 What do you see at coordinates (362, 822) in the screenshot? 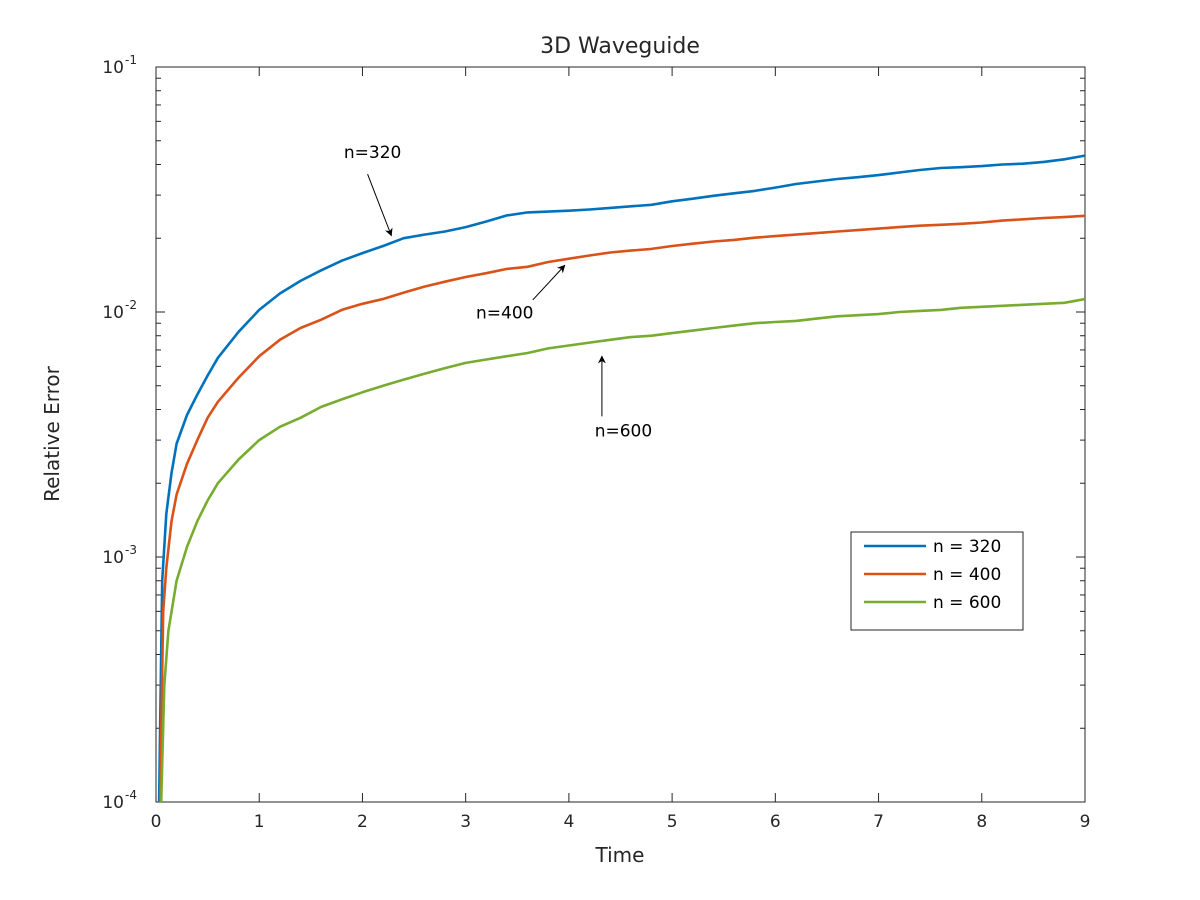
I see `x-tick-label: 2` at bounding box center [362, 822].